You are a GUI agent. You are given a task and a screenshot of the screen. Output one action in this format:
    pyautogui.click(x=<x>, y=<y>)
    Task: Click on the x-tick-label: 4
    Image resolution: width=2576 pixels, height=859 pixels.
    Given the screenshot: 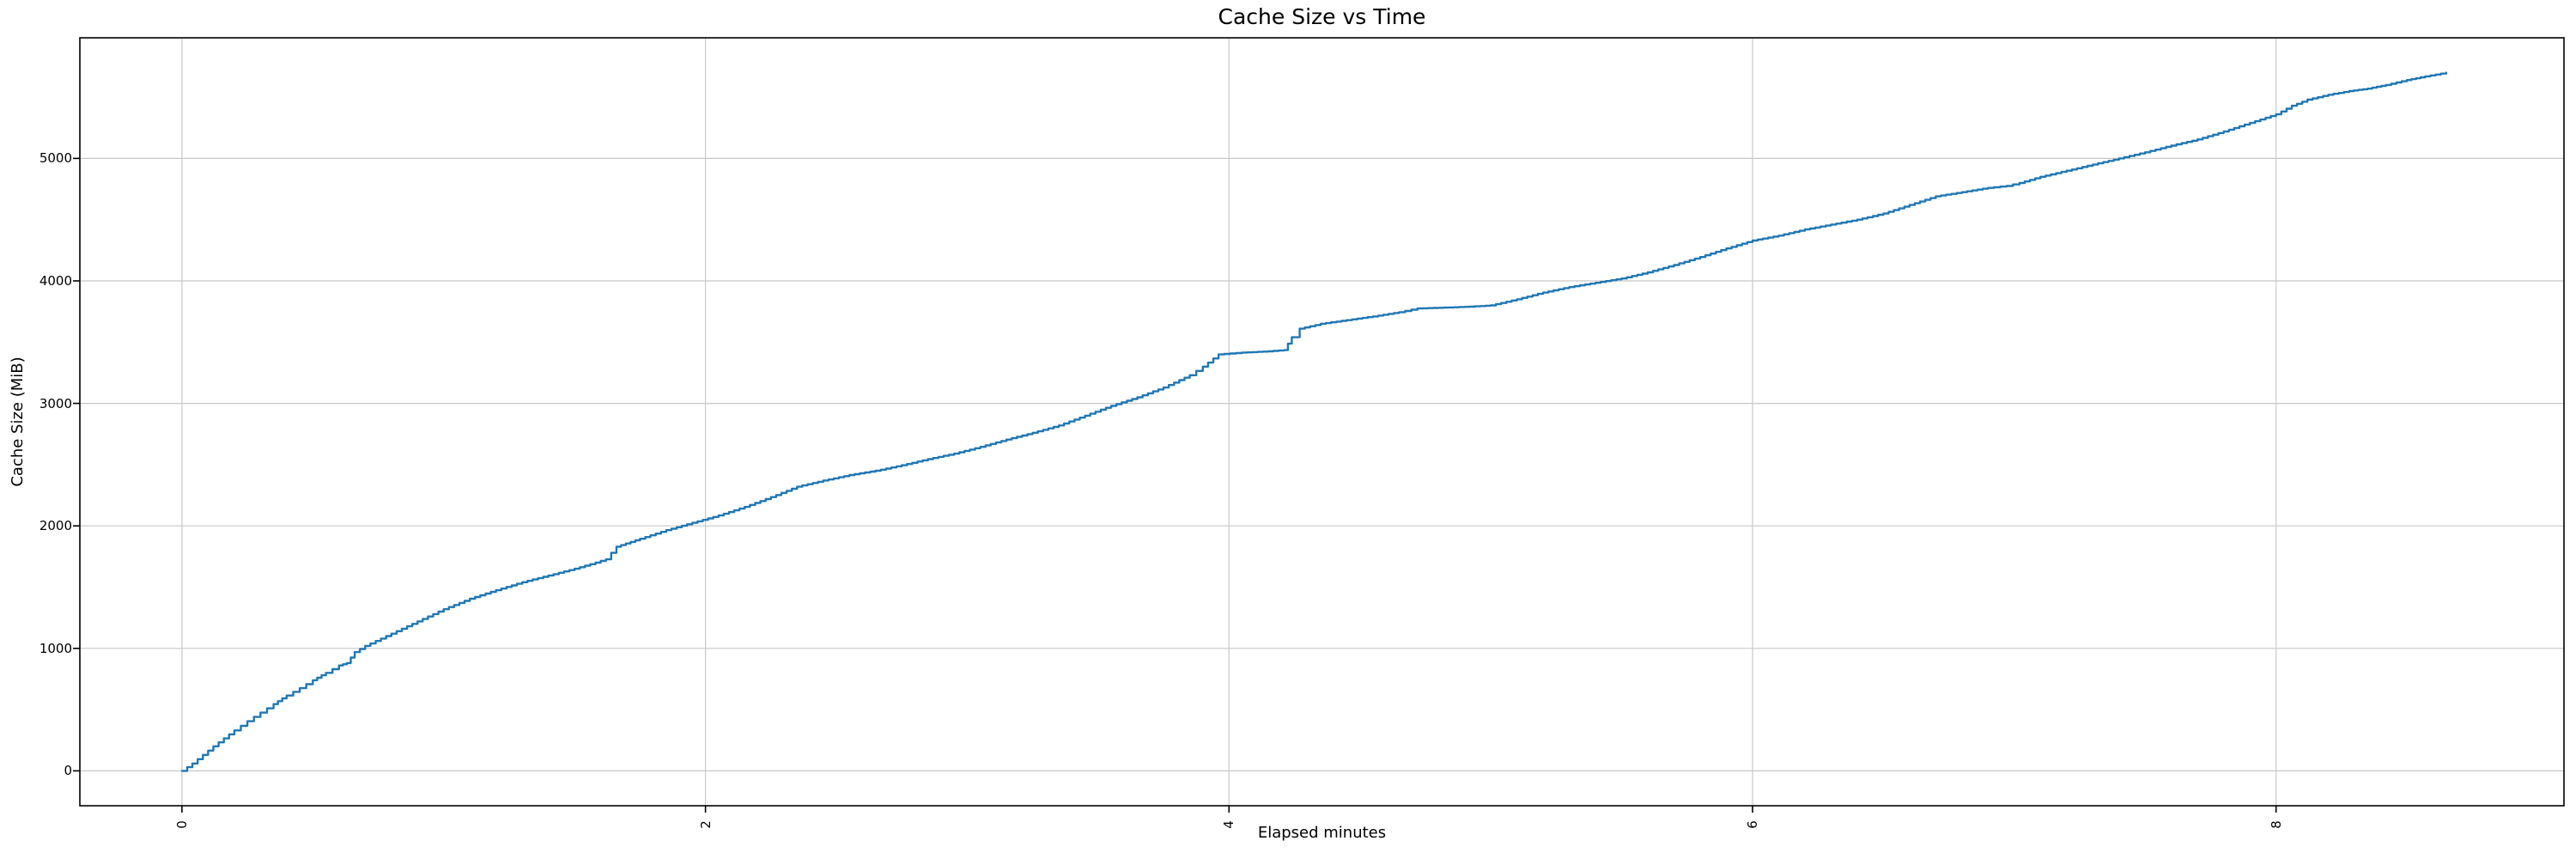 What is the action you would take?
    pyautogui.click(x=1229, y=824)
    